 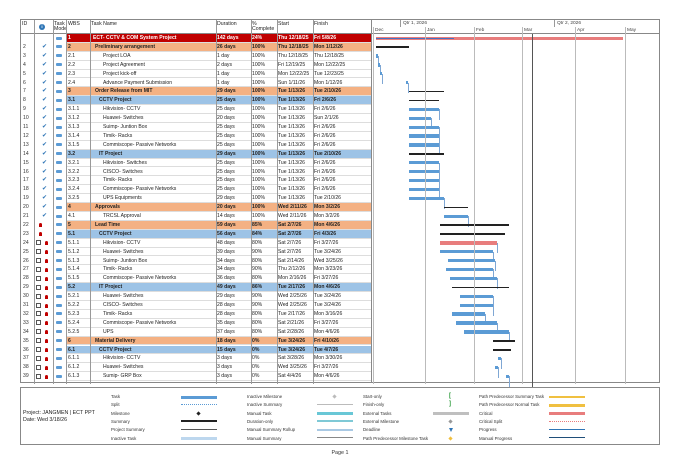 I want to click on duration-cell: 142 days, so click(x=228, y=38).